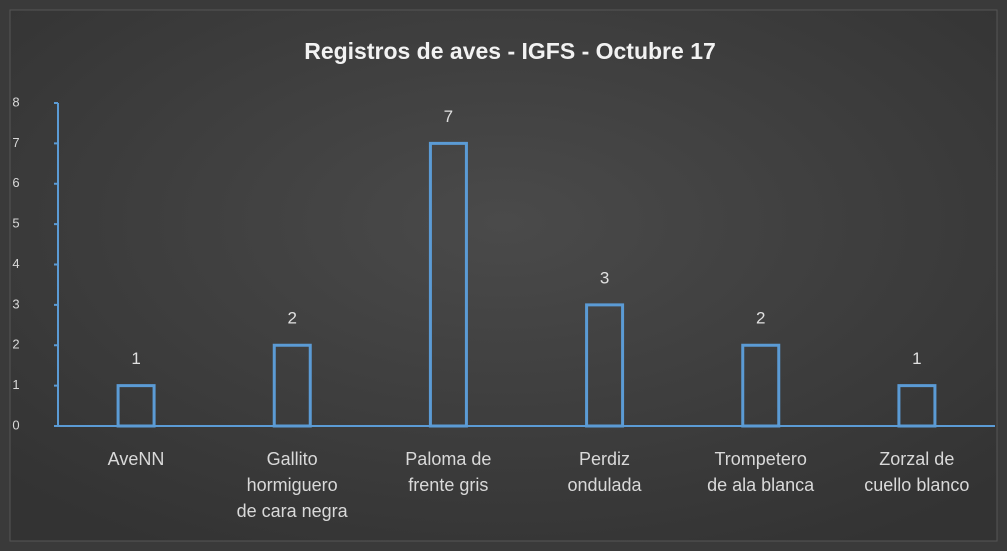  Describe the element at coordinates (510, 51) in the screenshot. I see `chart-title: Registros de aves - IGFS - Octubre 17` at that location.